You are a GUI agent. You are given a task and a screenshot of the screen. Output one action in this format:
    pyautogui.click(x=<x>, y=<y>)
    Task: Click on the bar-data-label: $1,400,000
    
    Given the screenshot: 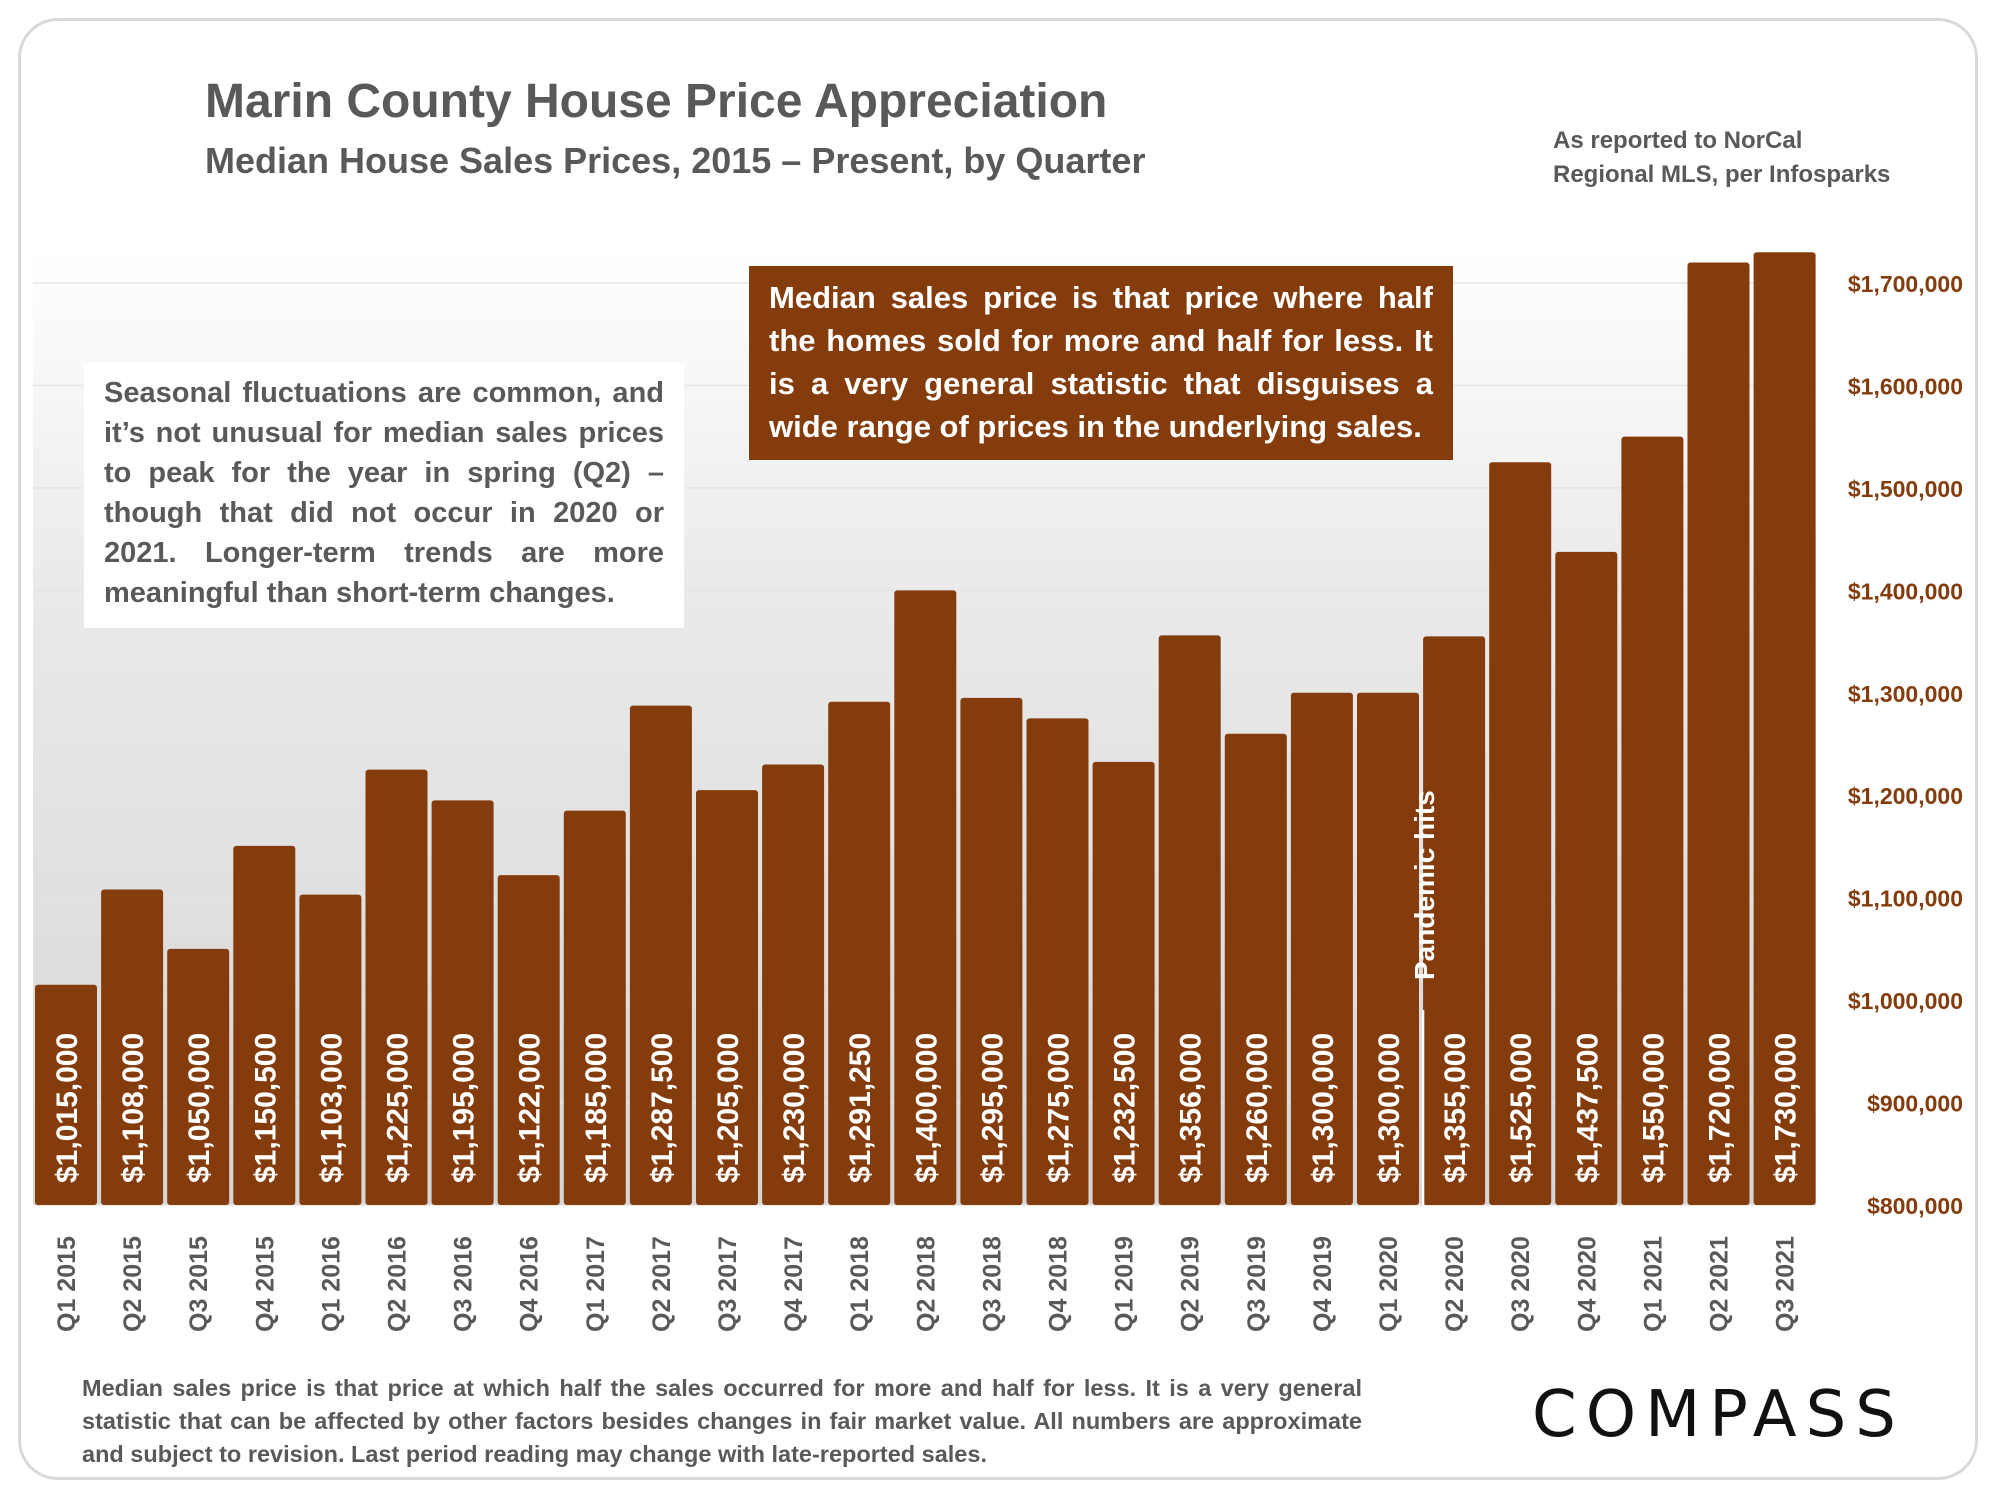 What is the action you would take?
    pyautogui.click(x=926, y=1108)
    